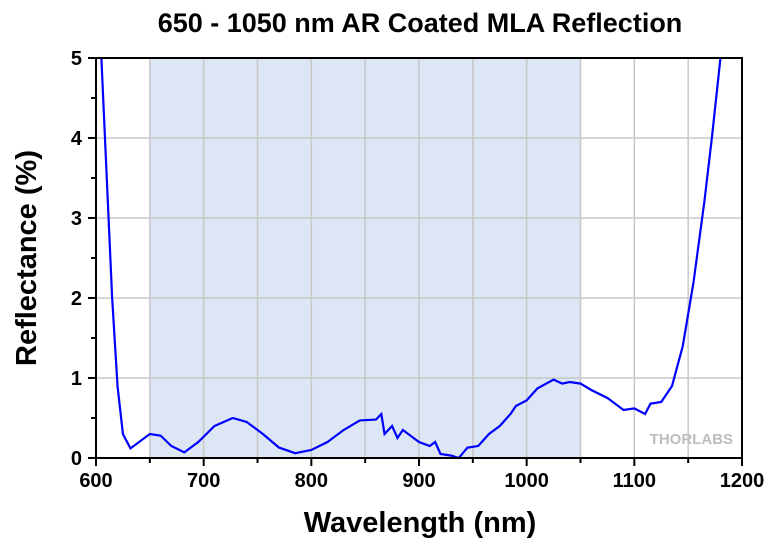 This screenshot has height=547, width=780. What do you see at coordinates (76, 299) in the screenshot?
I see `y-tick-label: 2` at bounding box center [76, 299].